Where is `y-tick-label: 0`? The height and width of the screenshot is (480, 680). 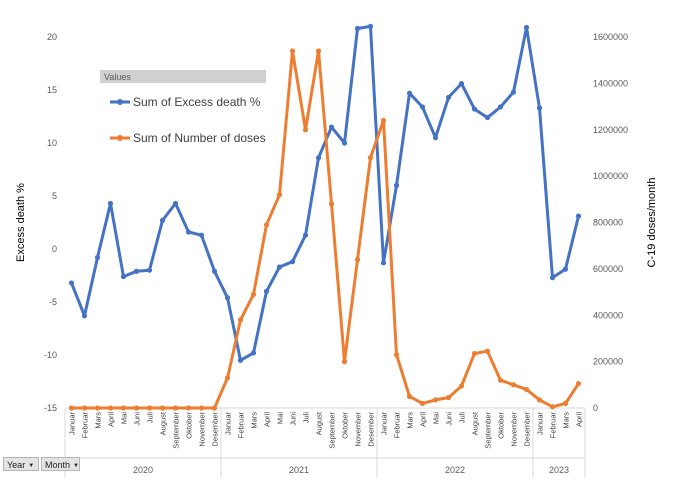
y-tick-label: 0 is located at coordinates (54, 249).